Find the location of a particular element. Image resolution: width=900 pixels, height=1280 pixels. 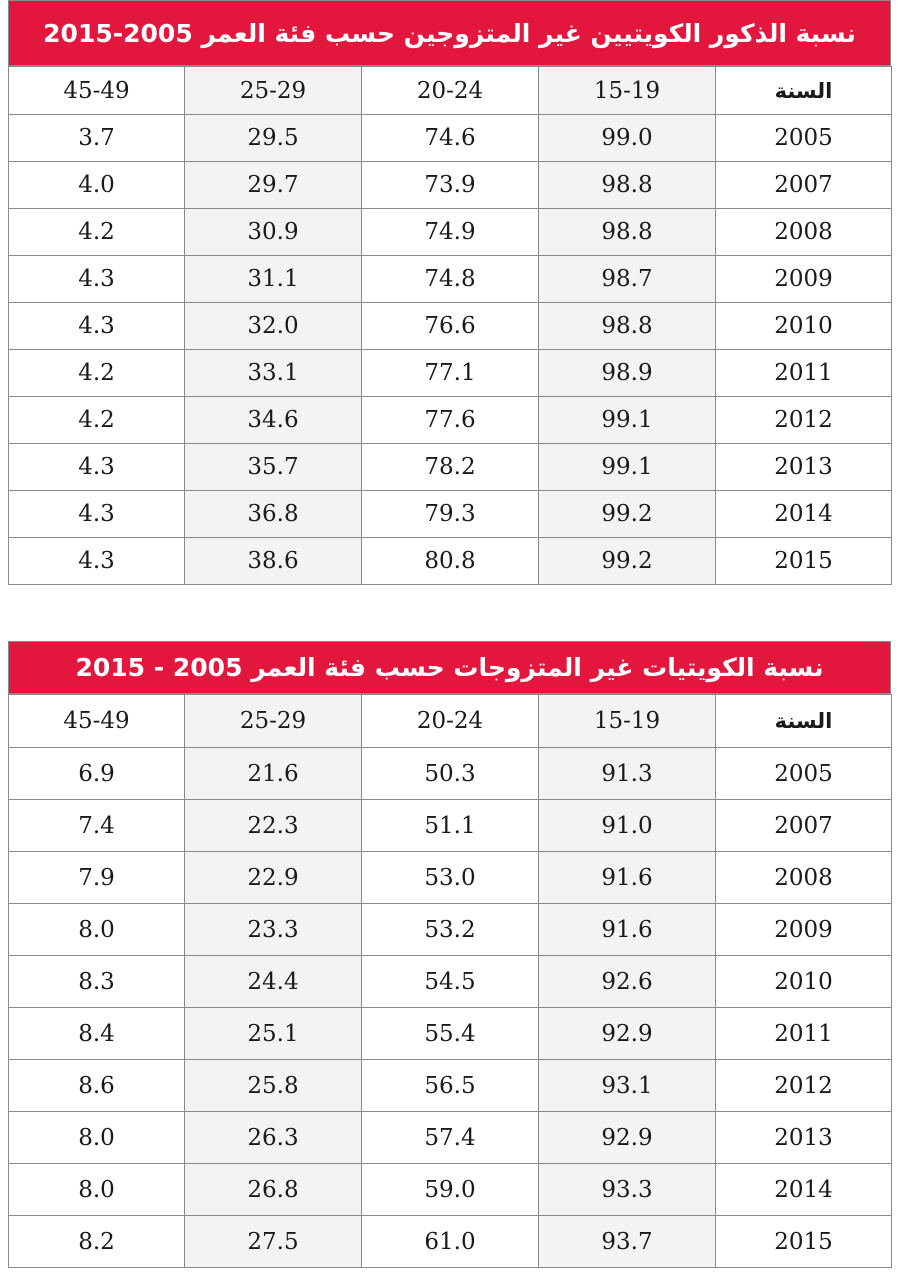

column-header-year: السنة is located at coordinates (803, 721).